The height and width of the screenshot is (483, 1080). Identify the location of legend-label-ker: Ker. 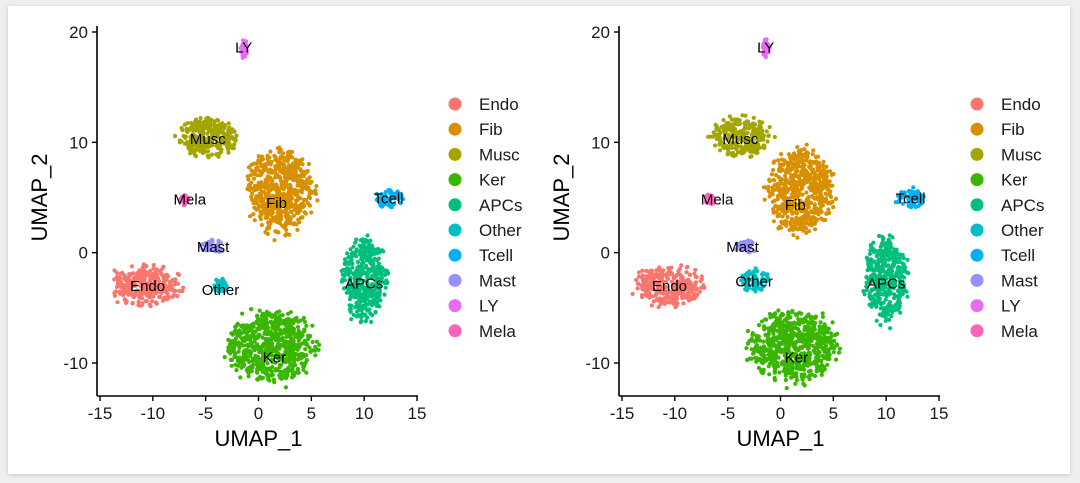
(492, 180).